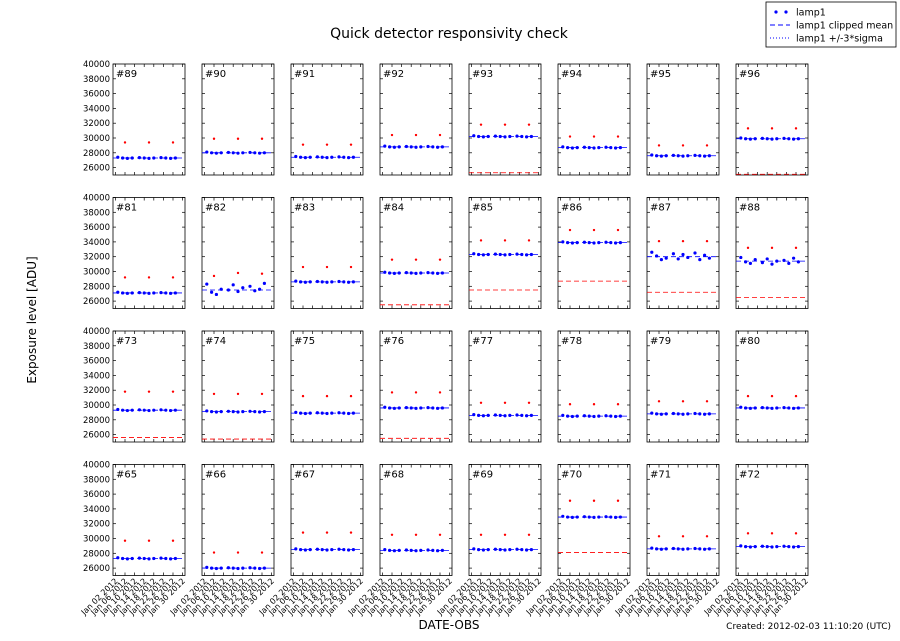  I want to click on panel-label: #79, so click(660, 341).